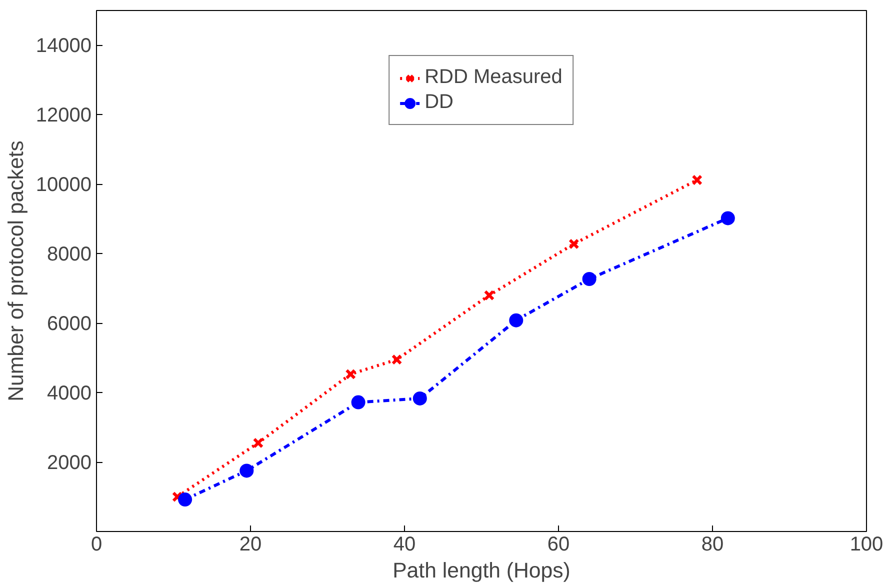 The image size is (896, 585). Describe the element at coordinates (404, 545) in the screenshot. I see `x-tick-label: 40` at that location.